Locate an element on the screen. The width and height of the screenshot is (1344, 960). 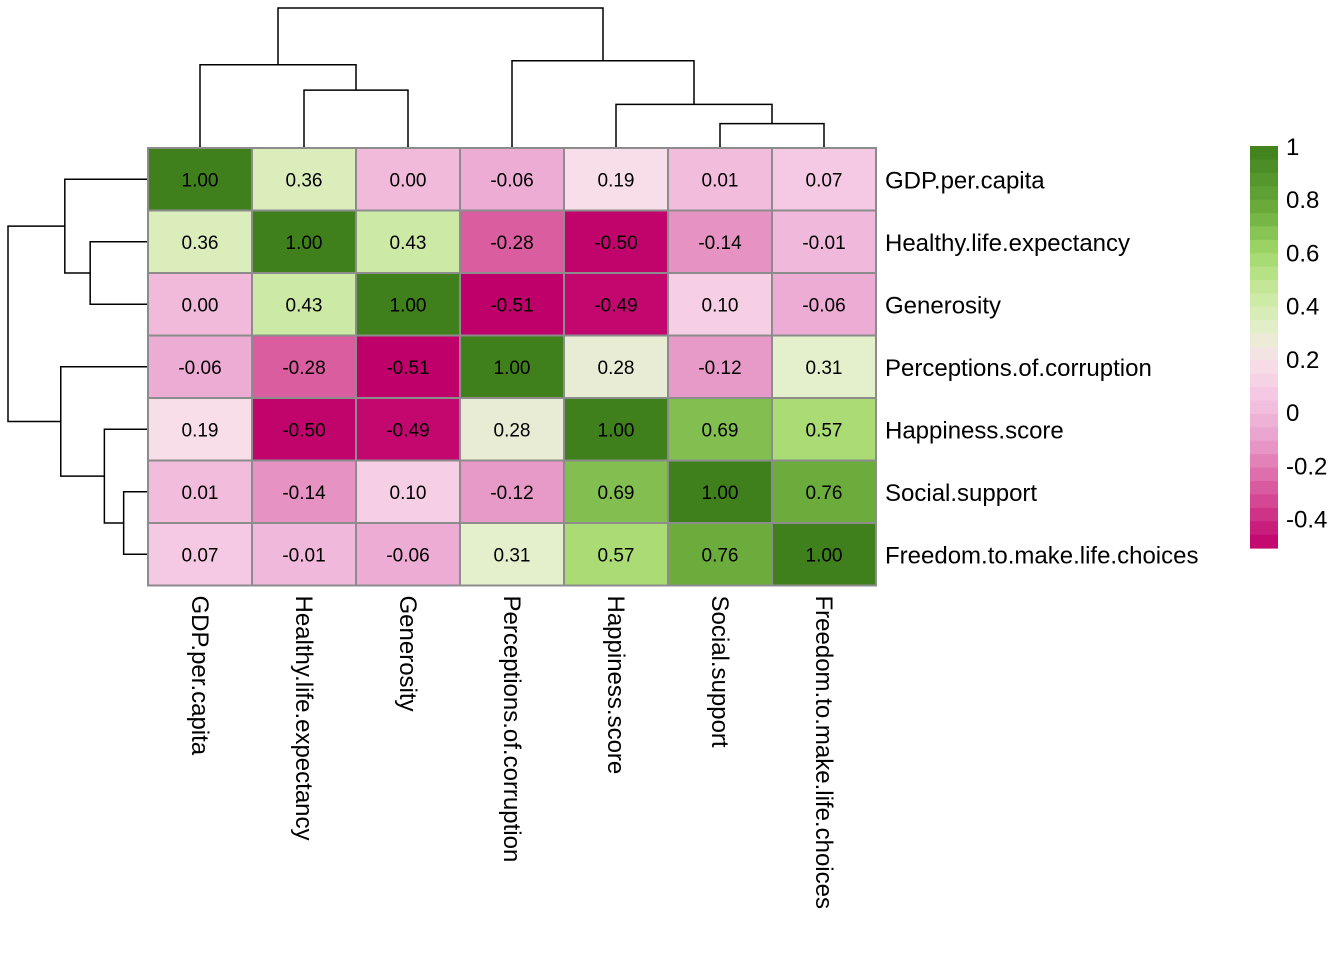
row-label: Happiness.score is located at coordinates (974, 430).